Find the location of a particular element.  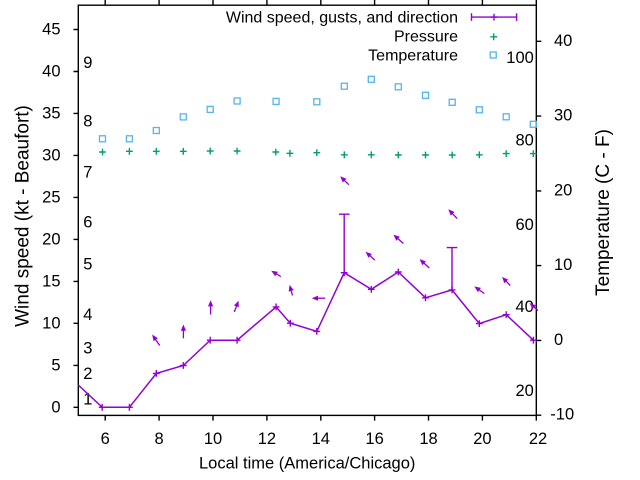

svg-text: 22 is located at coordinates (538, 439).